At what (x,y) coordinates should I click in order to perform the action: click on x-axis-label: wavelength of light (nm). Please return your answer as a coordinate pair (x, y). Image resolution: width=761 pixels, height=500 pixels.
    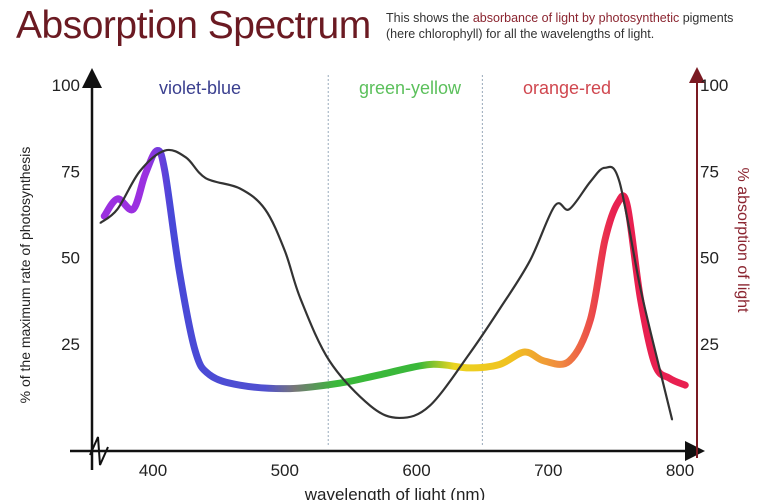
    Looking at the image, I should click on (394, 492).